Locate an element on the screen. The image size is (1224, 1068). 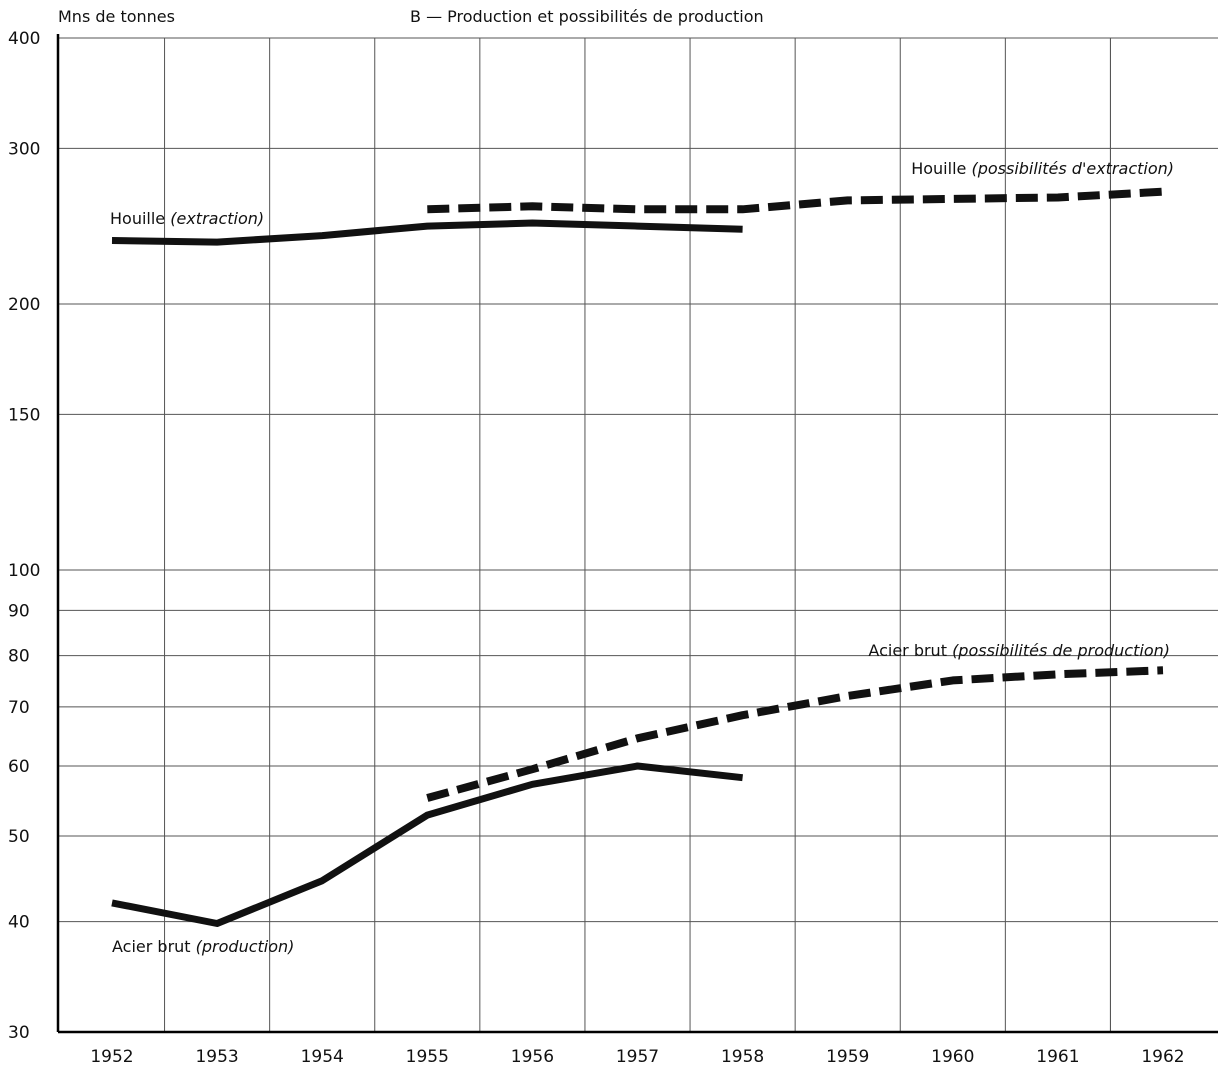
x-tick-label: 1961 is located at coordinates (1057, 1057).